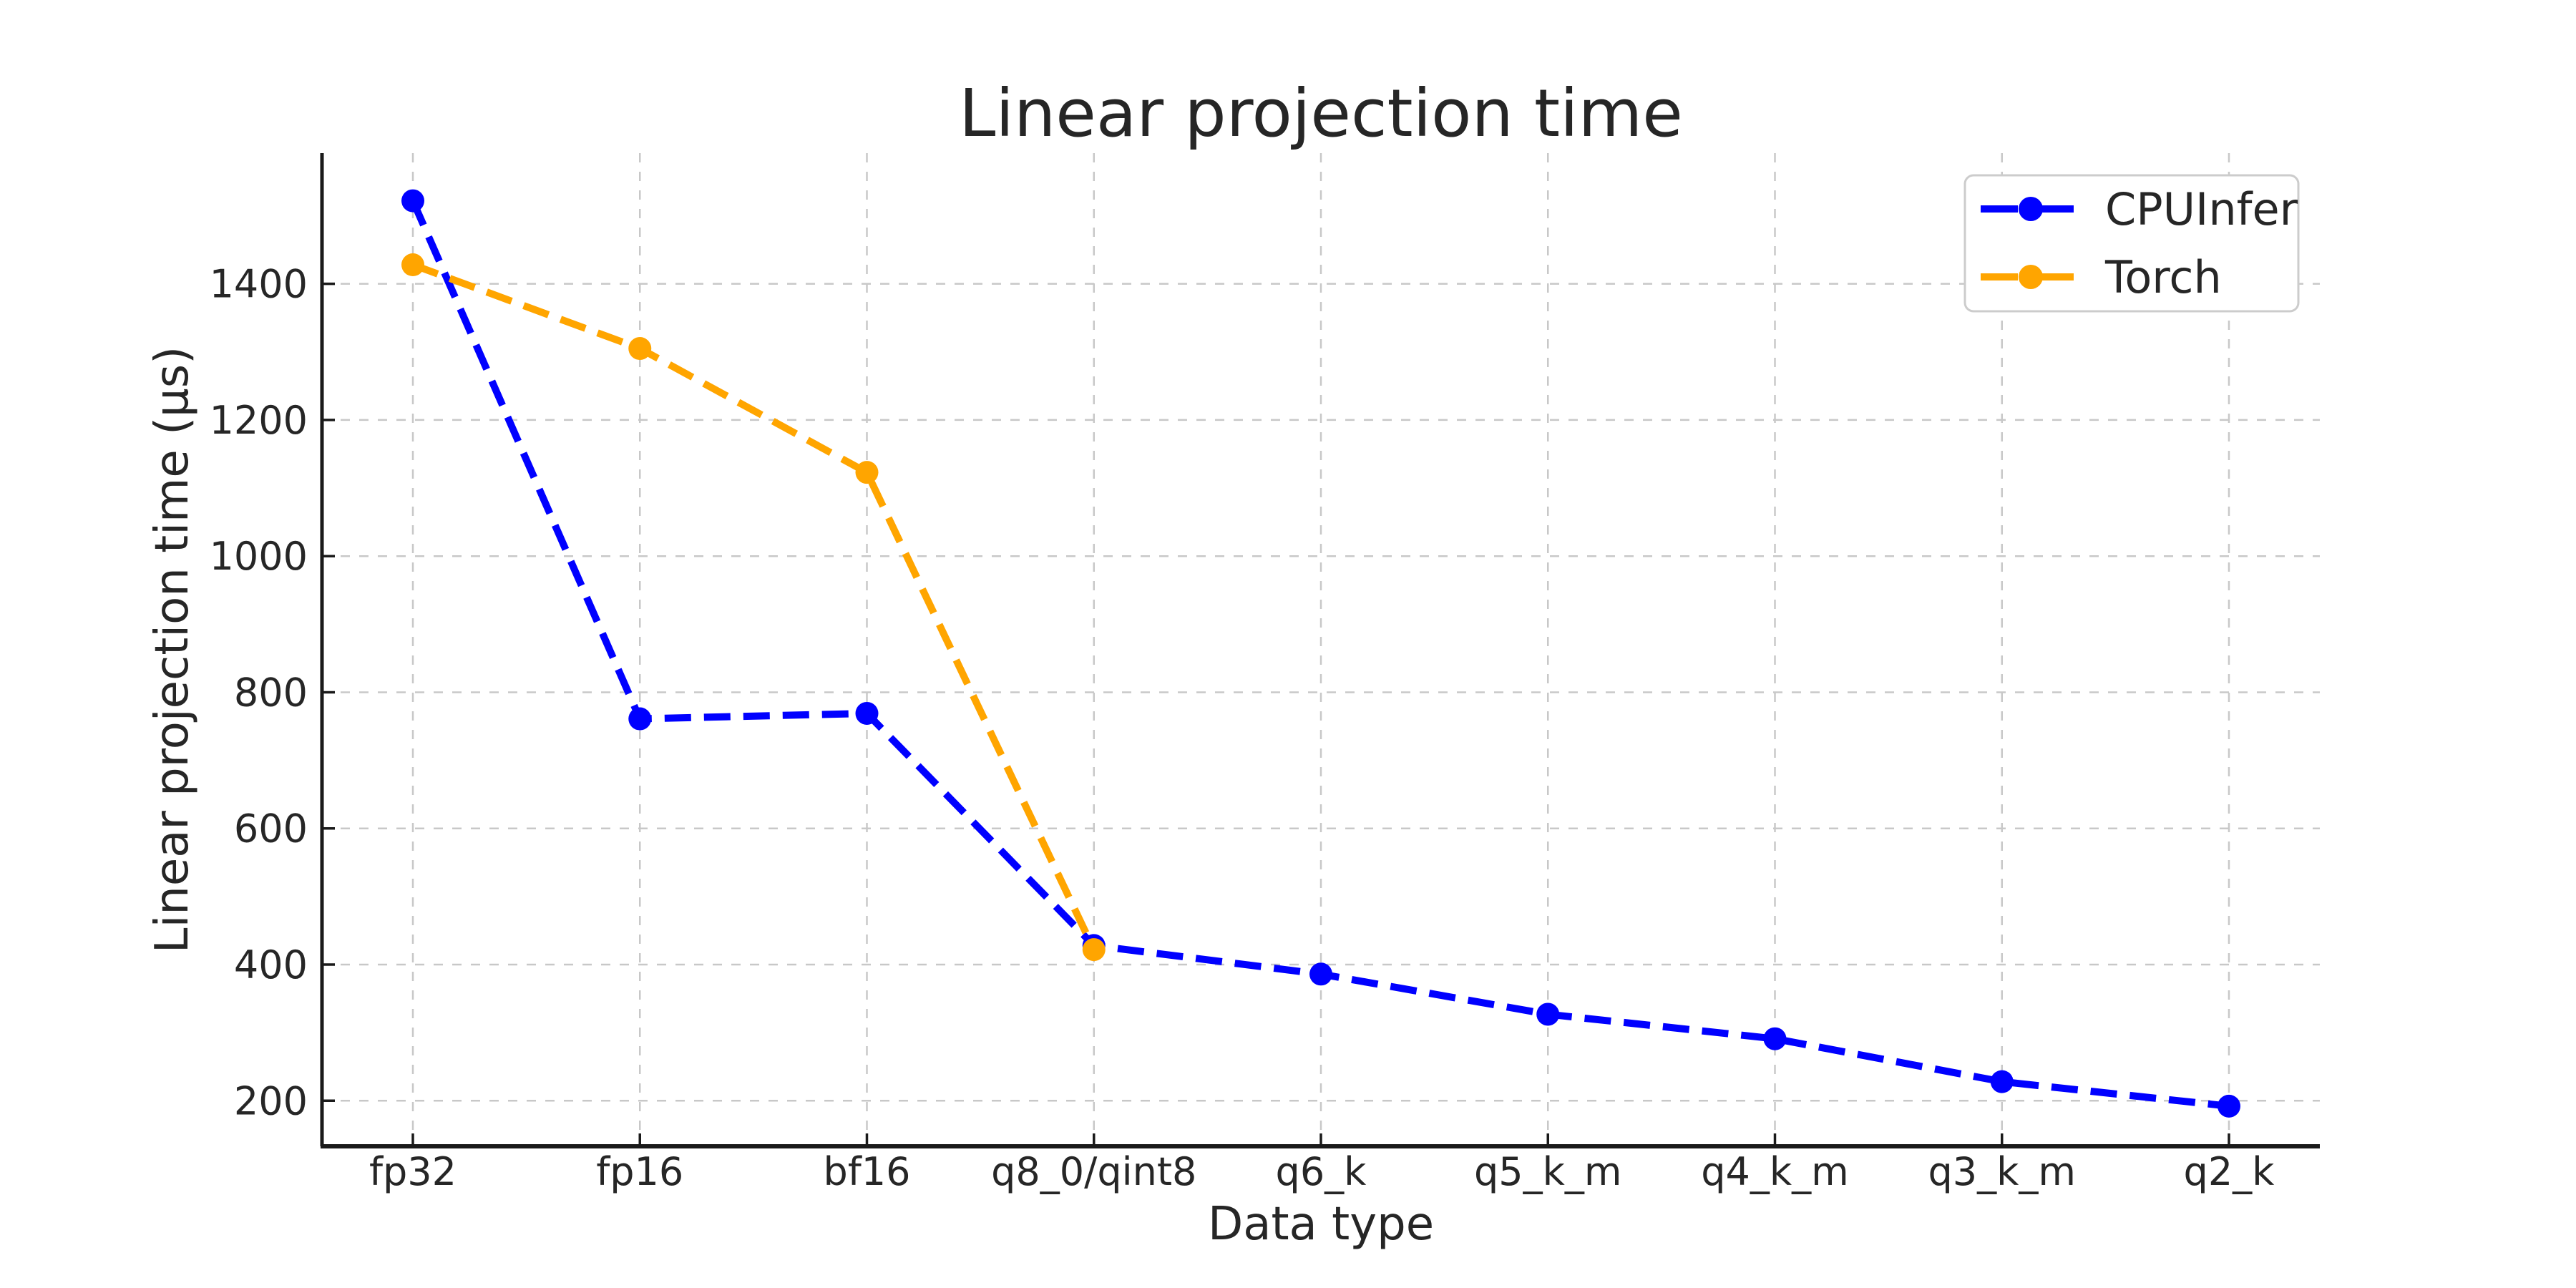 This screenshot has width=2576, height=1288. Describe the element at coordinates (172, 649) in the screenshot. I see `y-axis-label: Linear projection time (µs)` at that location.